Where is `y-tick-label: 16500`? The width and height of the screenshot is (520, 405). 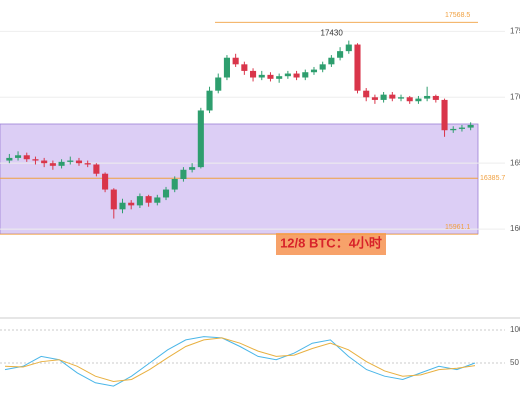 y-tick-label: 16500 is located at coordinates (515, 162).